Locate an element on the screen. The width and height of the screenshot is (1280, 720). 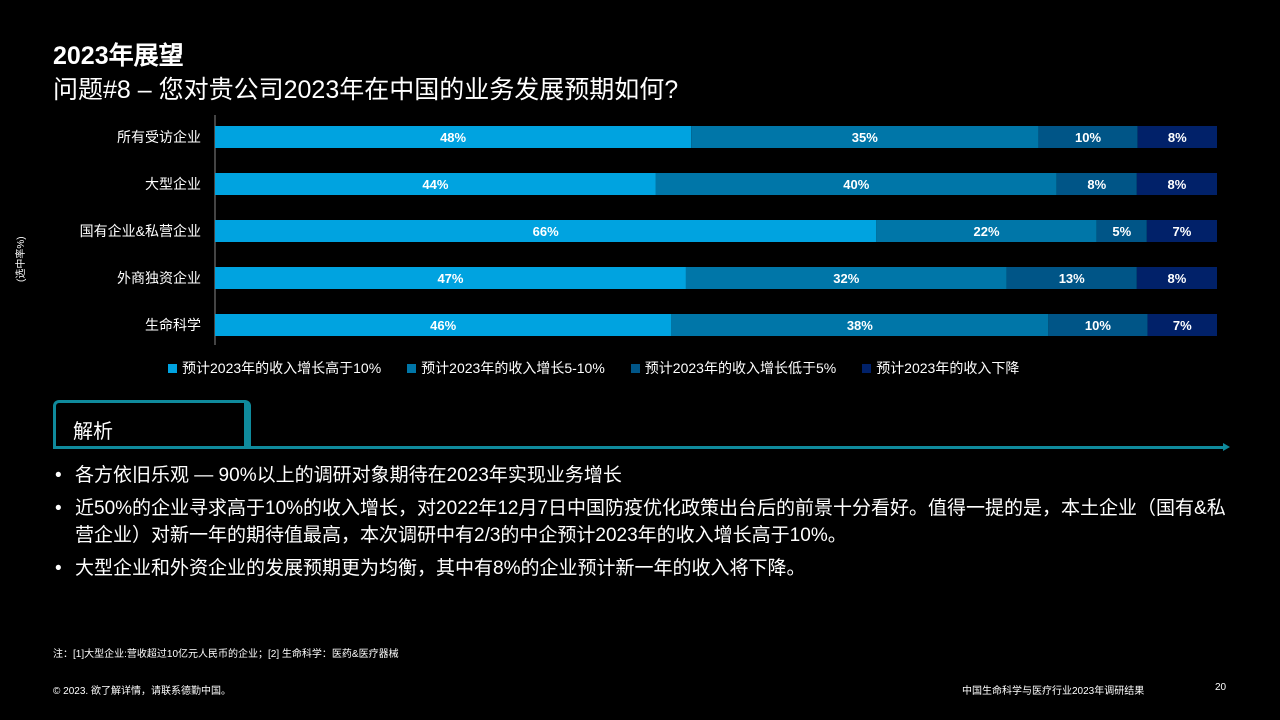
category-label: 生命科学 is located at coordinates (173, 325).